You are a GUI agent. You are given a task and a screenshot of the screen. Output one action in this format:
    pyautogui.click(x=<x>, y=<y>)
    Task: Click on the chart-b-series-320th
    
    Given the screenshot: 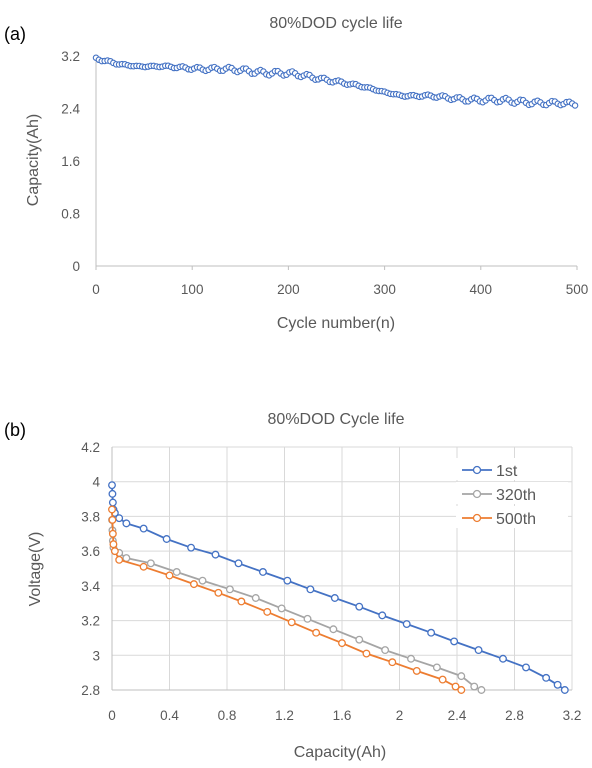 What is the action you would take?
    pyautogui.click(x=297, y=604)
    